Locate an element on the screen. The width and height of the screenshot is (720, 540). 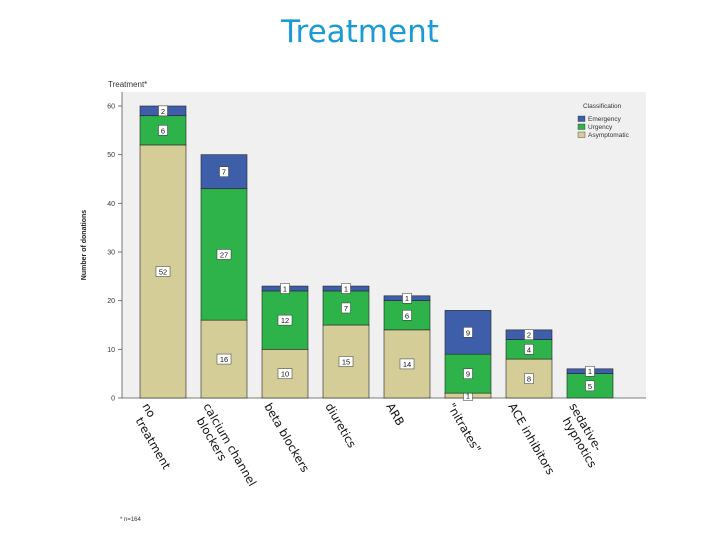
data-label: 8 is located at coordinates (529, 379).